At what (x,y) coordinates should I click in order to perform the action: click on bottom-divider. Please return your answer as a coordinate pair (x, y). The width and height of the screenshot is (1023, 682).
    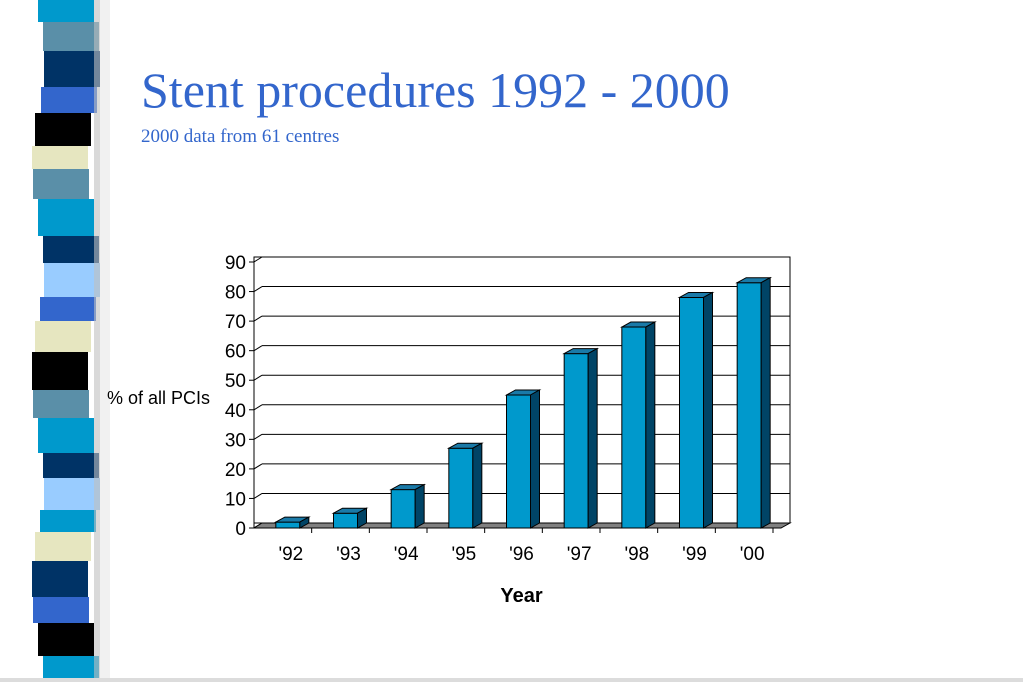
    Looking at the image, I should click on (511, 680).